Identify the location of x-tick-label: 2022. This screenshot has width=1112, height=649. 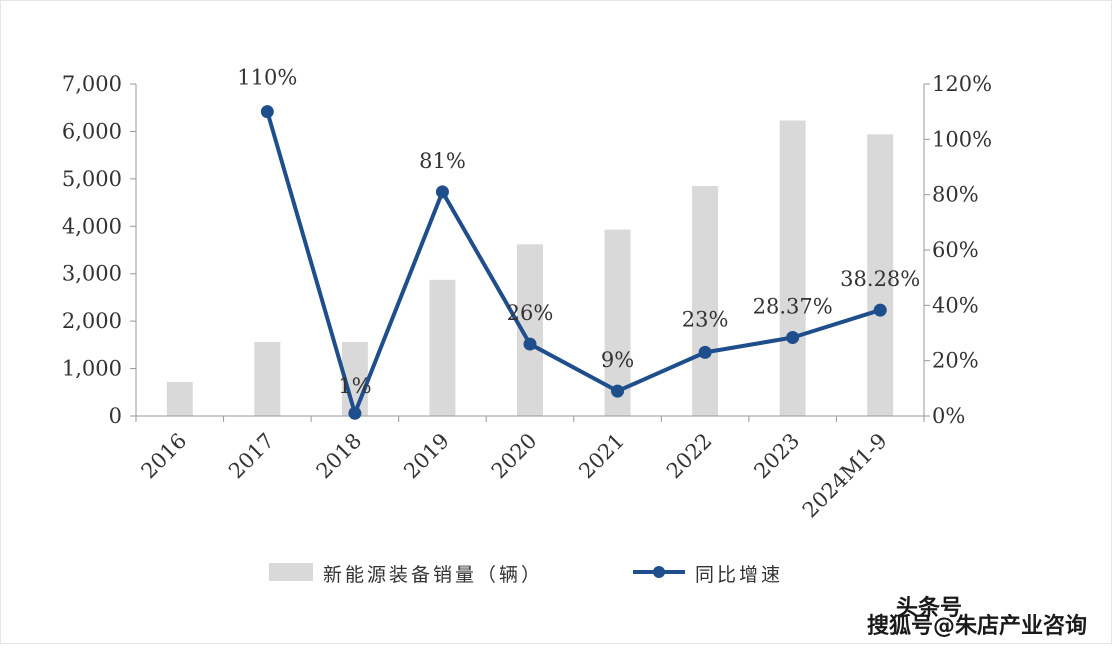
(689, 456).